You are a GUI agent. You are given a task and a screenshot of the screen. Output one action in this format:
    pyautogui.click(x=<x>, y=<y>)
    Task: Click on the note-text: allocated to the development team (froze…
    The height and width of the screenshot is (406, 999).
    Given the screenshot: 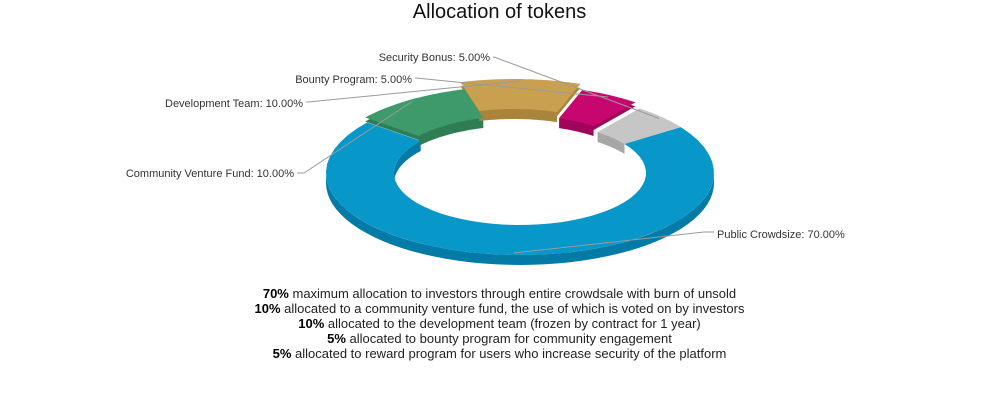 What is the action you would take?
    pyautogui.click(x=512, y=323)
    